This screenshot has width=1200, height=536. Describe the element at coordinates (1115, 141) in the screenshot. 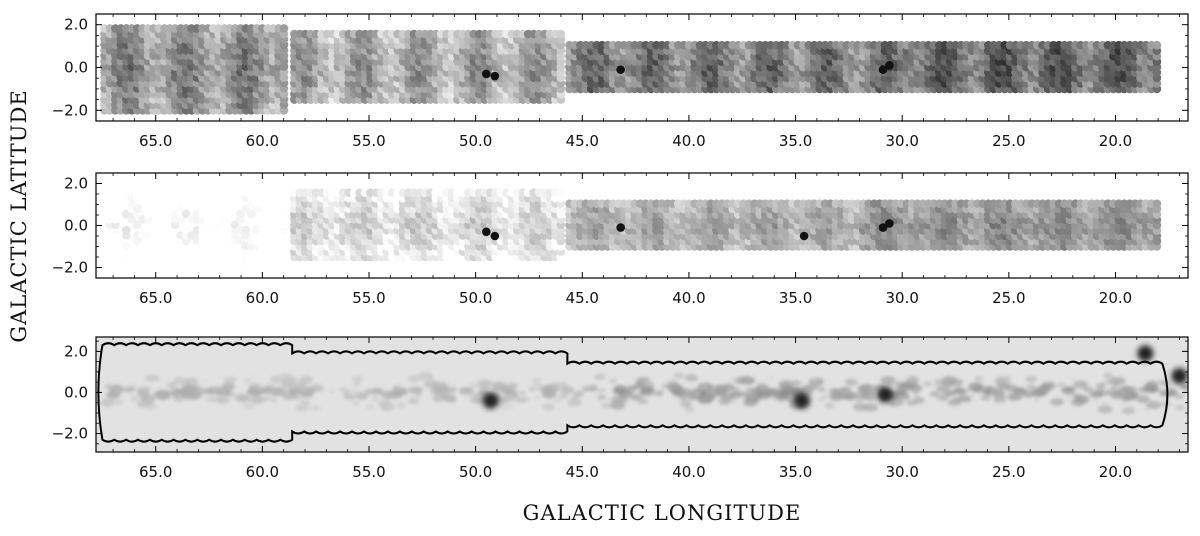

I see `x-tick-label: 20.0` at that location.